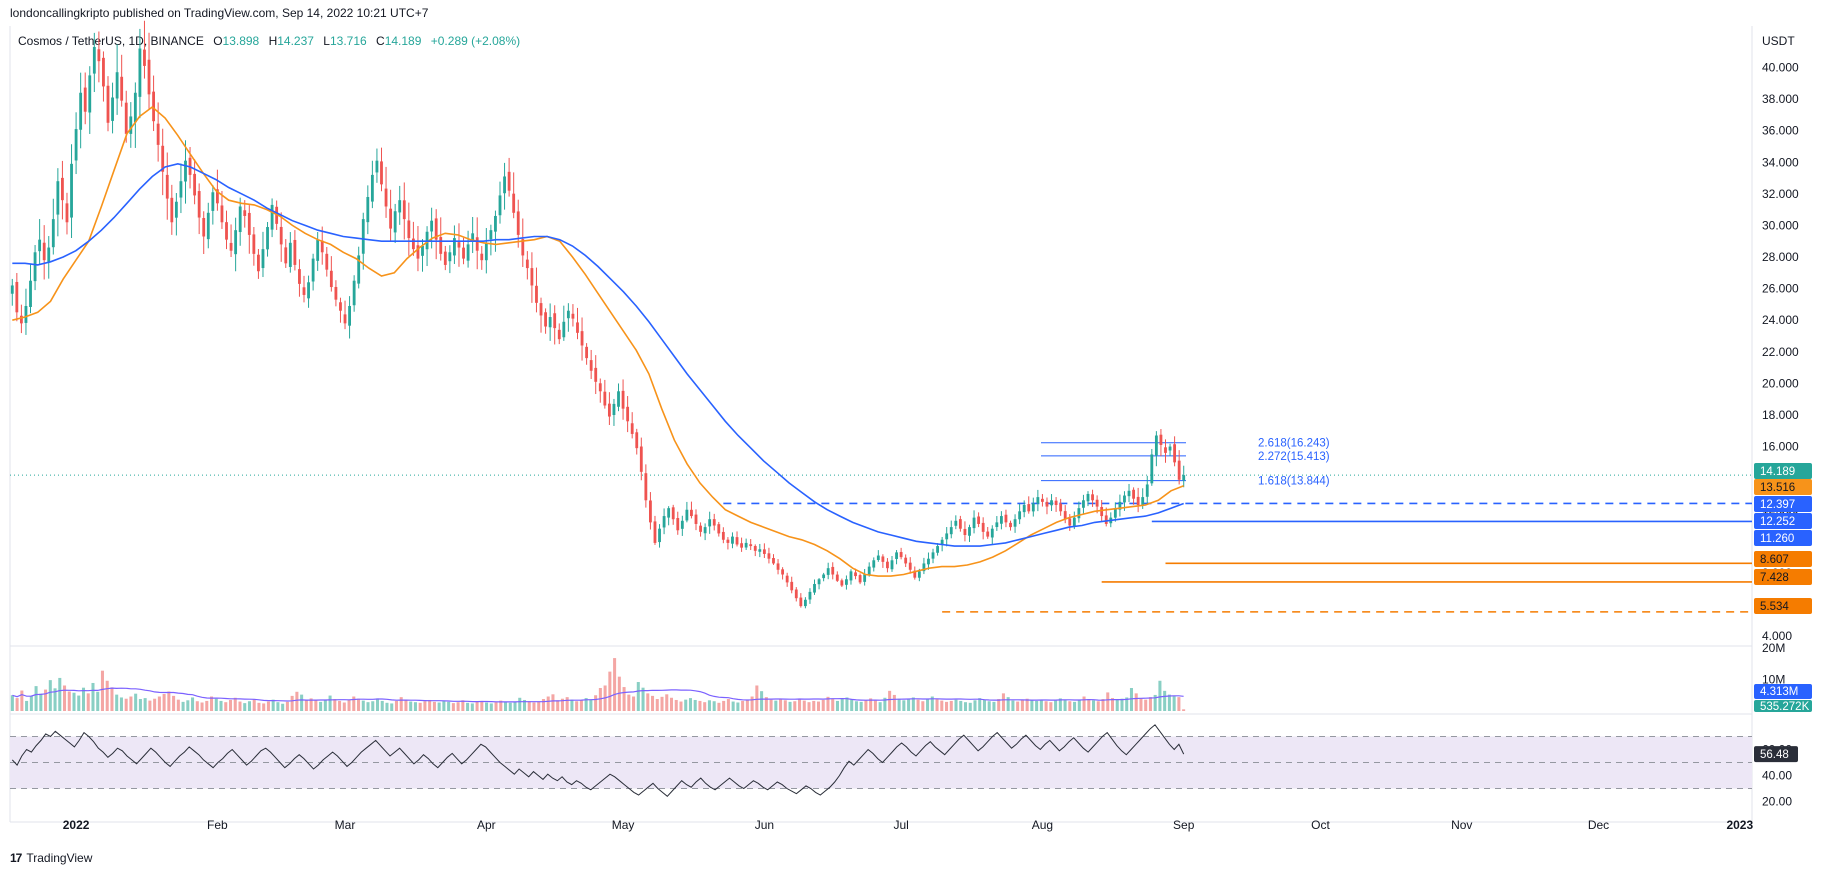 The image size is (1834, 875). Describe the element at coordinates (1783, 691) in the screenshot. I see `volume-ma-badge` at that location.